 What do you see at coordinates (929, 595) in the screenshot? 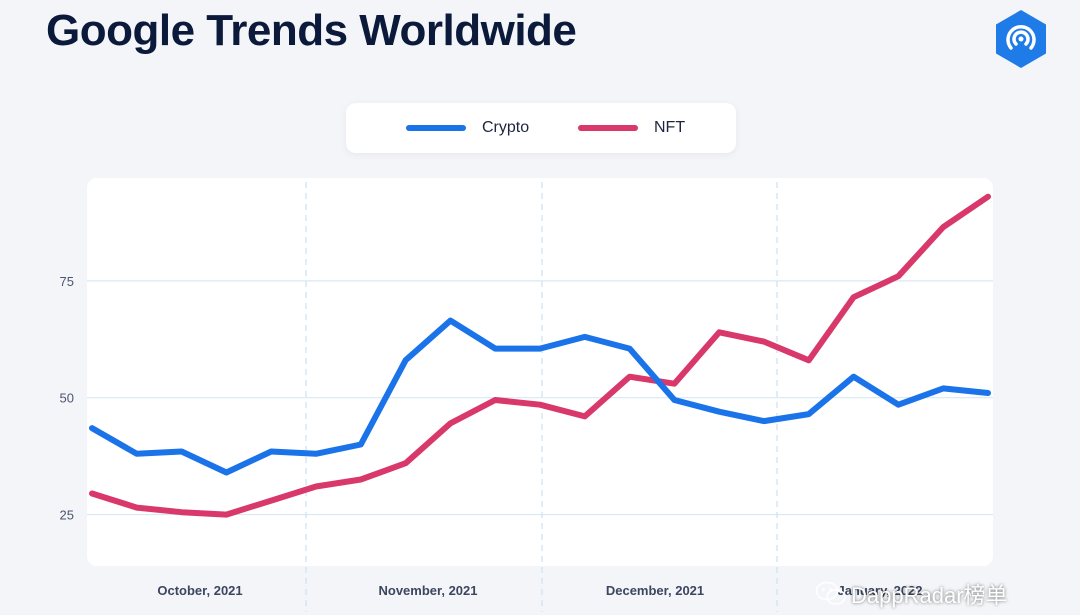
I see `watermark-text: DappRadar榜单` at bounding box center [929, 595].